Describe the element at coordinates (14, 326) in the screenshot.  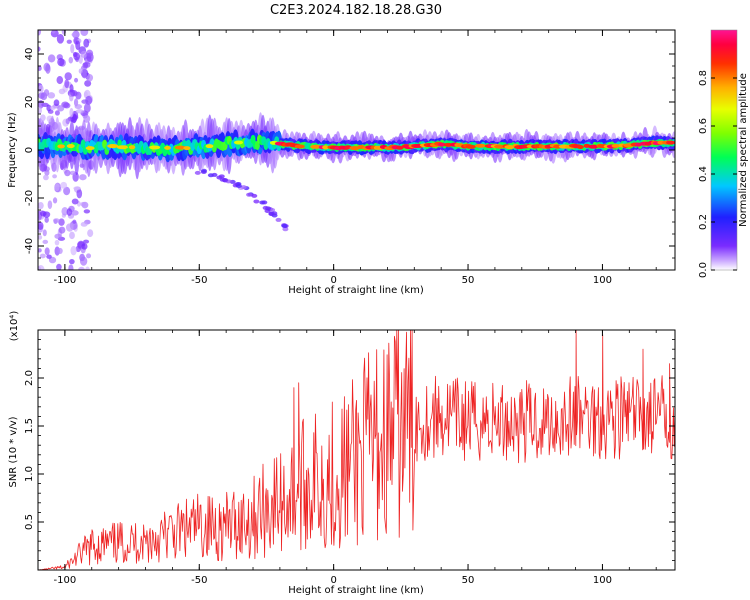
I see `snr-y-multiplier: (x10⁴)` at that location.